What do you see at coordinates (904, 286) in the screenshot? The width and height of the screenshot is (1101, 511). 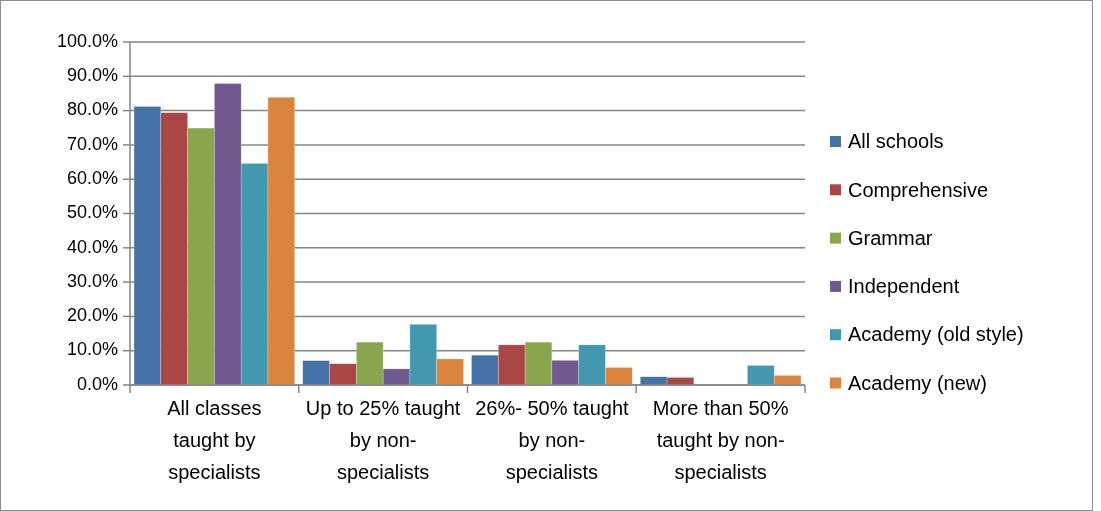 I see `legend-label: Independent` at bounding box center [904, 286].